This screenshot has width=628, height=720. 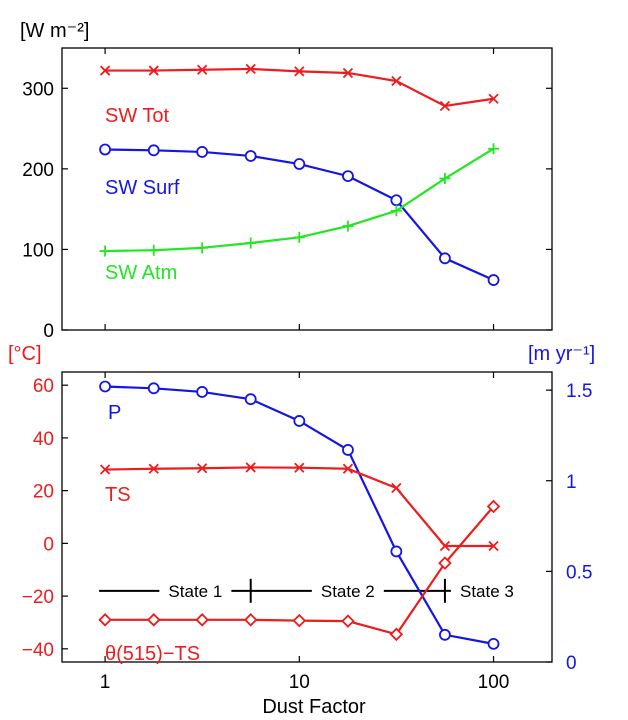 I want to click on bottom-right-y-axis-label: [m yr⁻¹], so click(x=561, y=354).